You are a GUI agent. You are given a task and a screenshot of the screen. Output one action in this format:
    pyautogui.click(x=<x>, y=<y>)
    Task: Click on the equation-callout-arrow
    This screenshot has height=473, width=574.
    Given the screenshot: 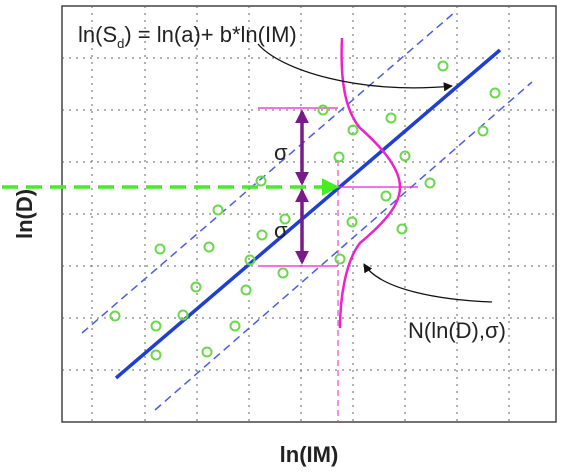 What is the action you would take?
    pyautogui.click(x=355, y=67)
    